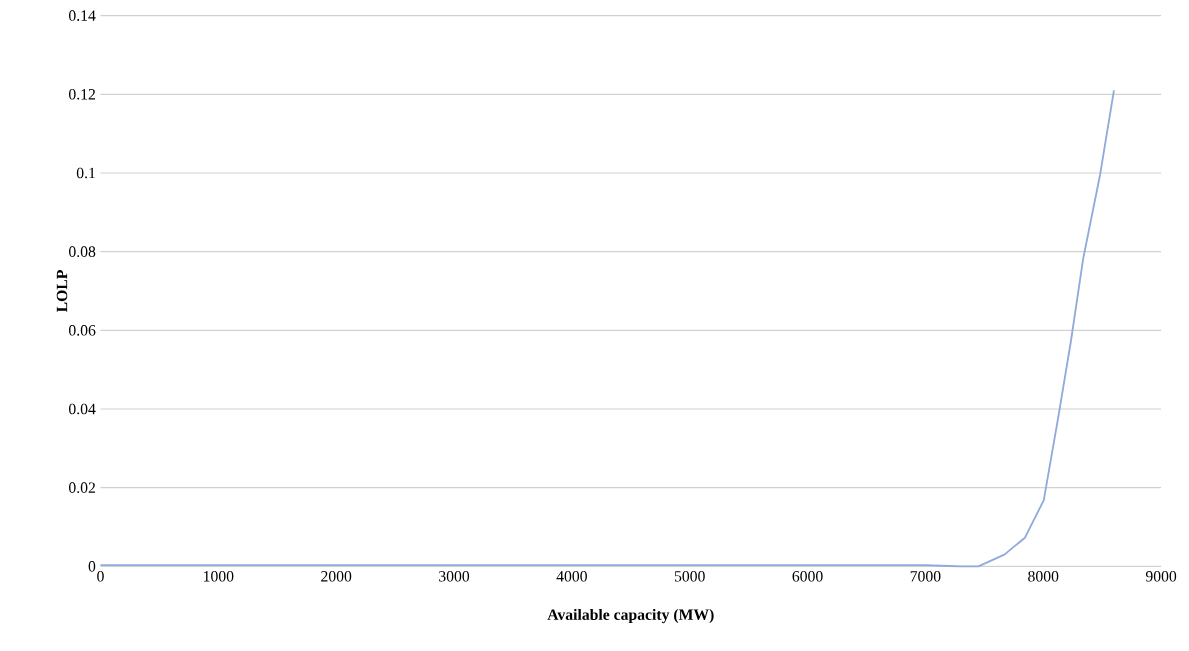  Describe the element at coordinates (82, 94) in the screenshot. I see `y-tick-label: 0.12` at that location.